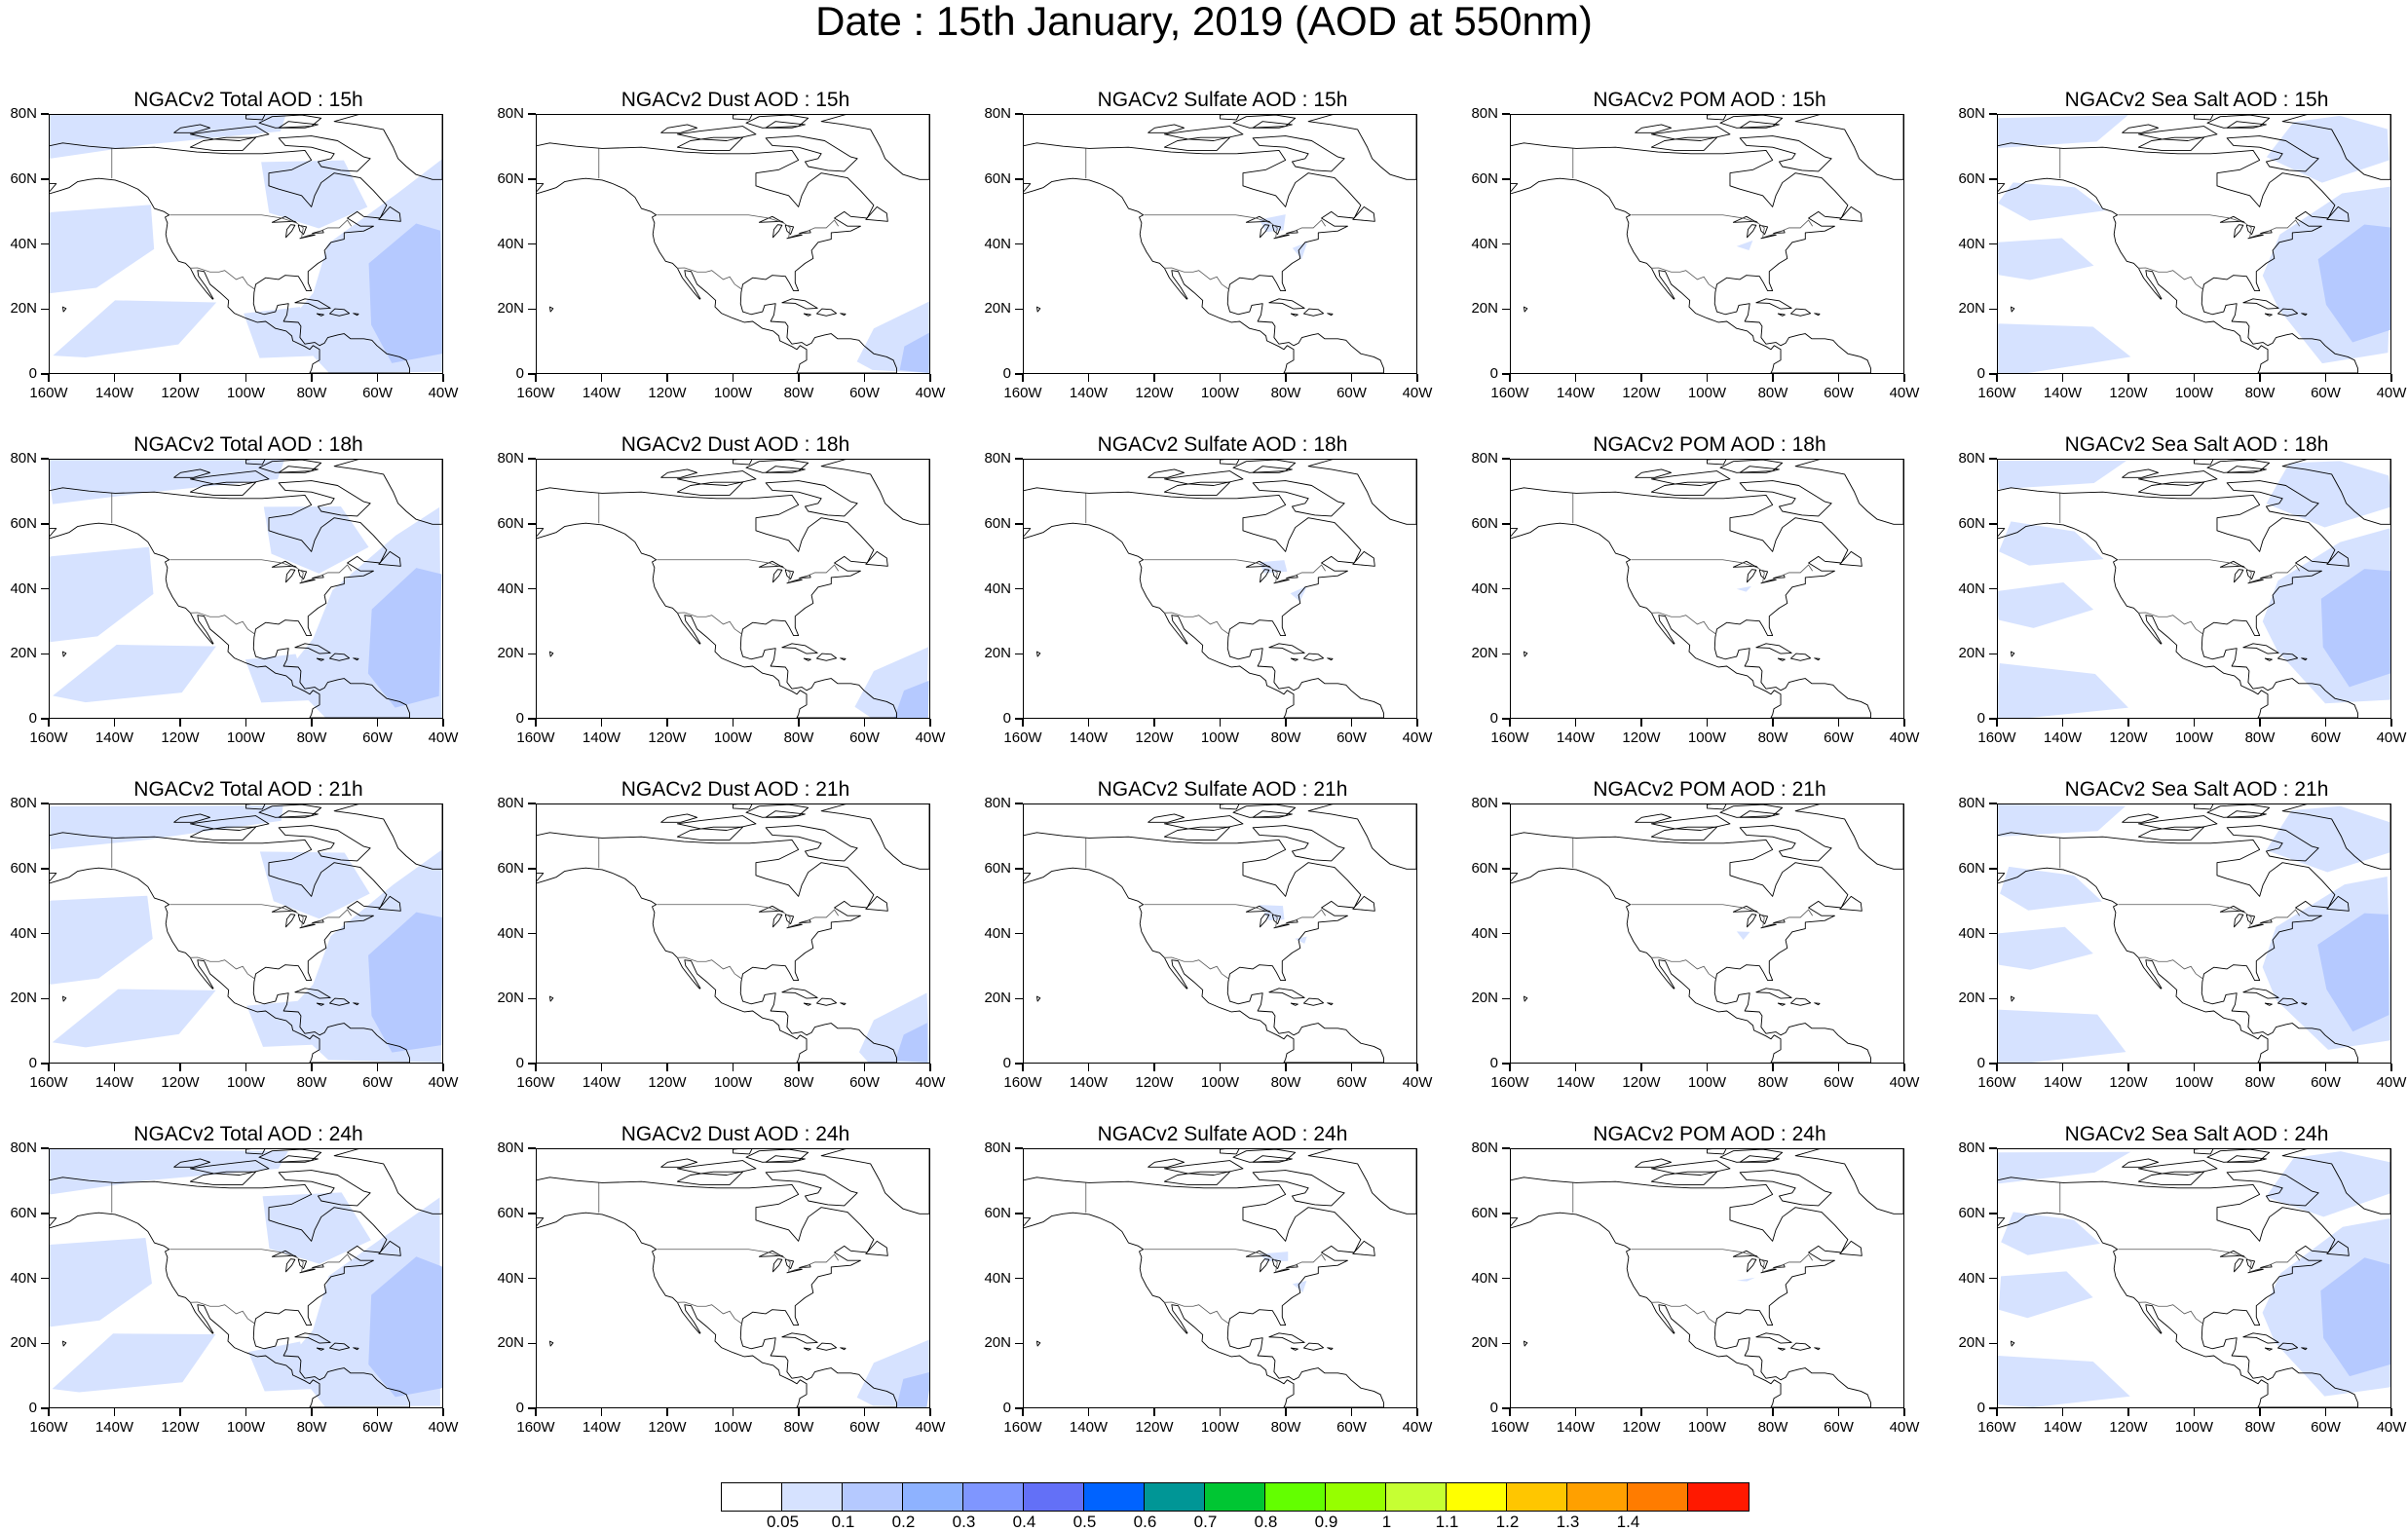  I want to click on map-frame, so click(1707, 589).